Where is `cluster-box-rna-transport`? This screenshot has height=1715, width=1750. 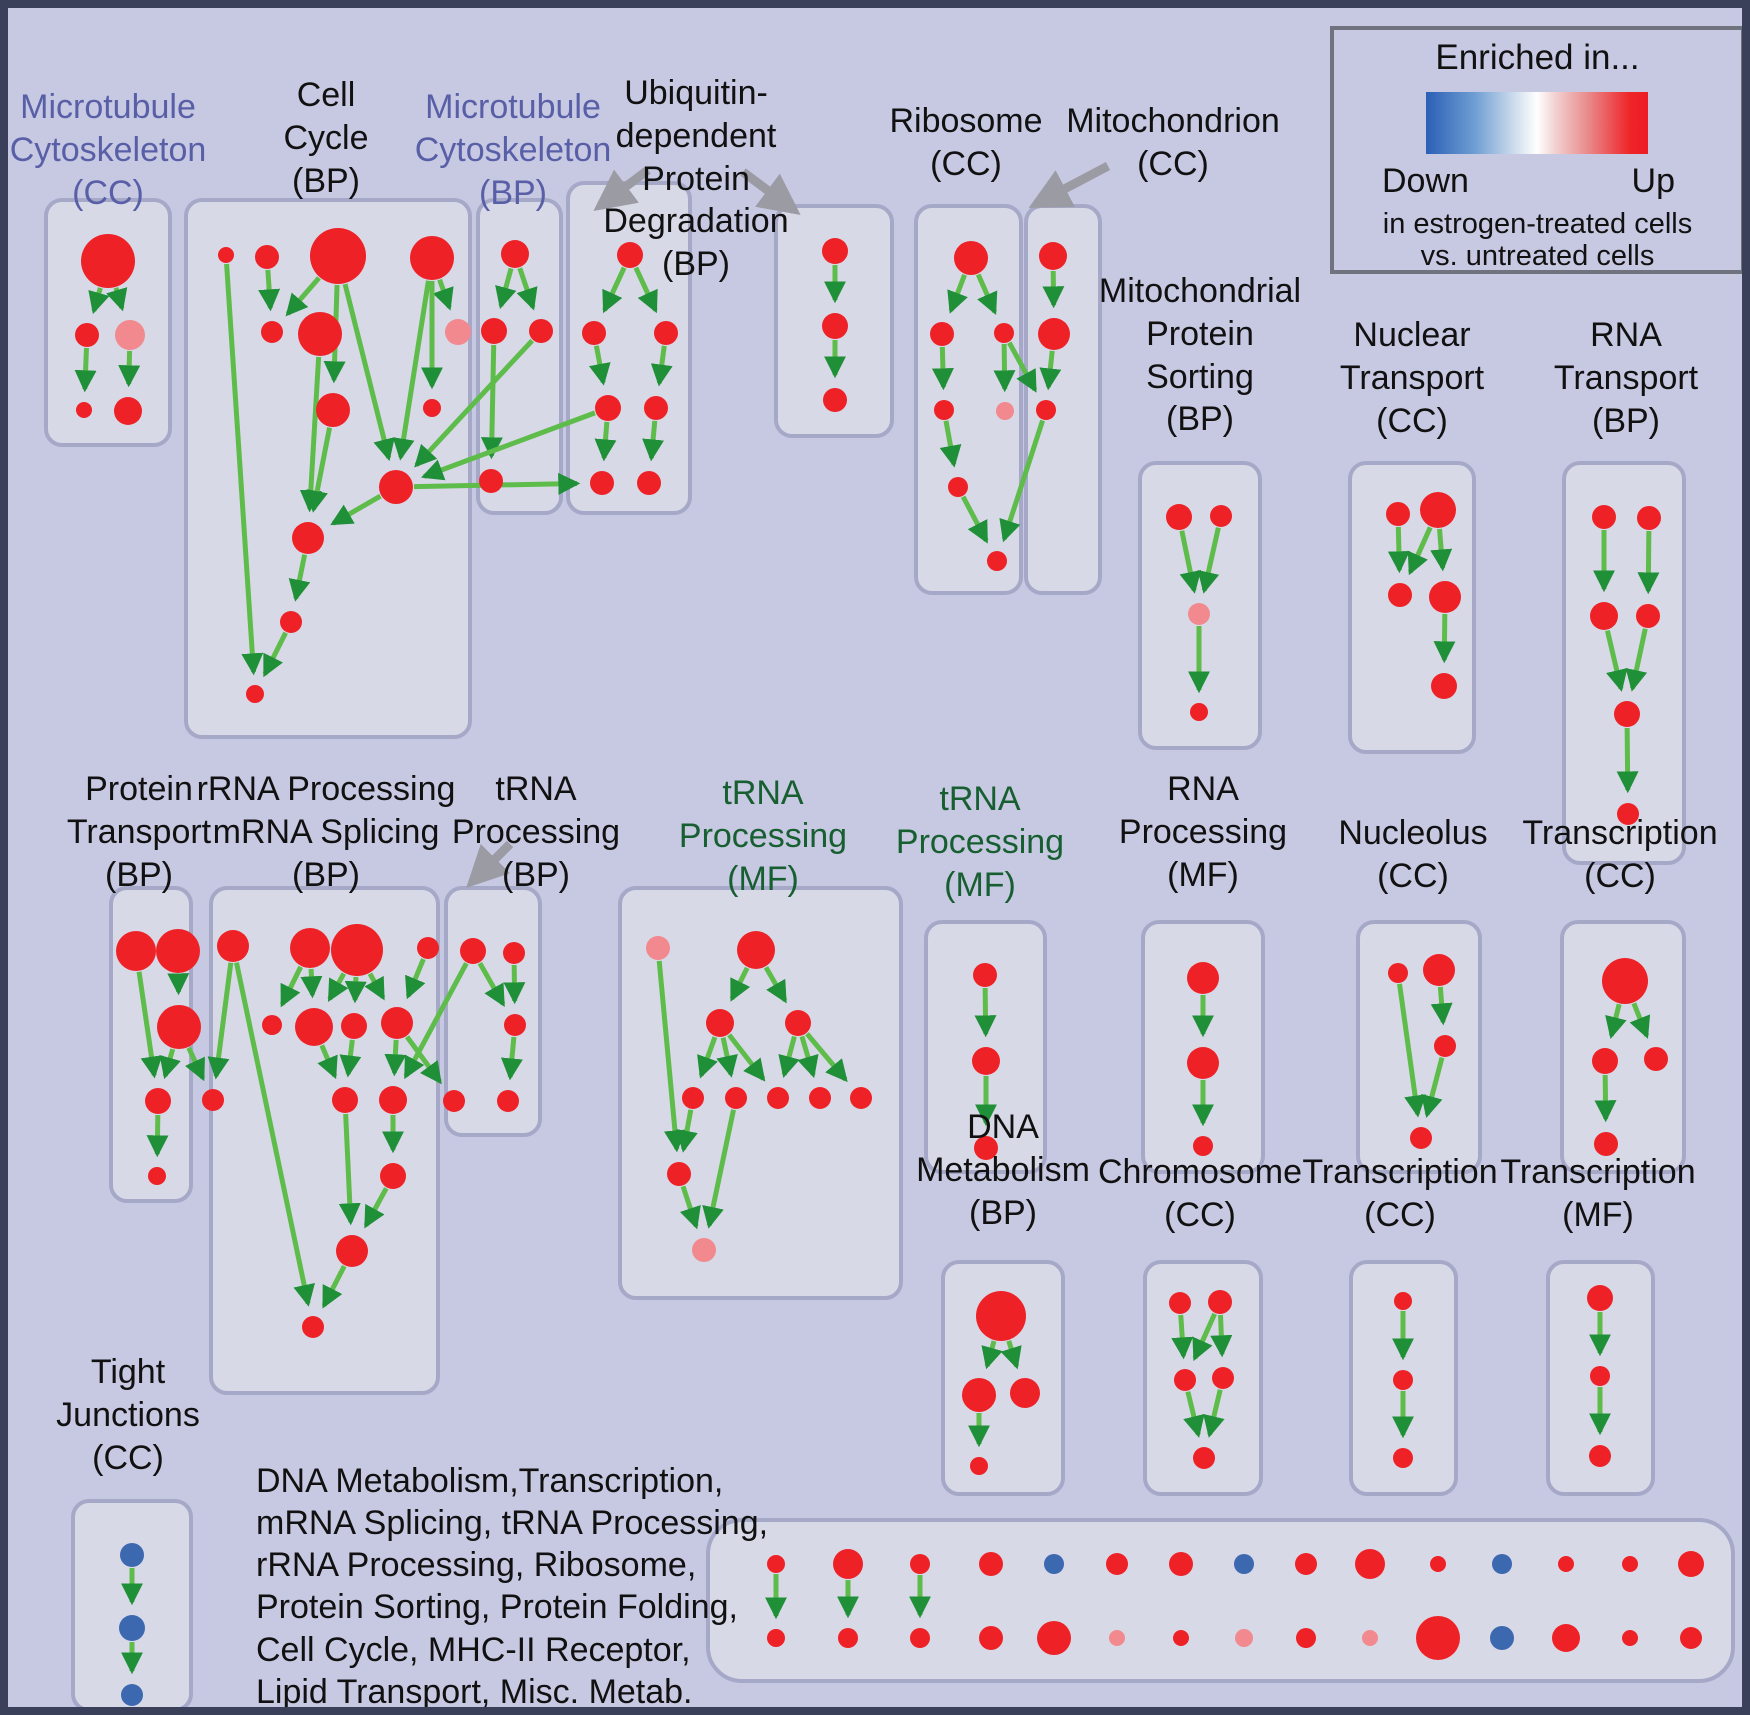
cluster-box-rna-transport is located at coordinates (1624, 663).